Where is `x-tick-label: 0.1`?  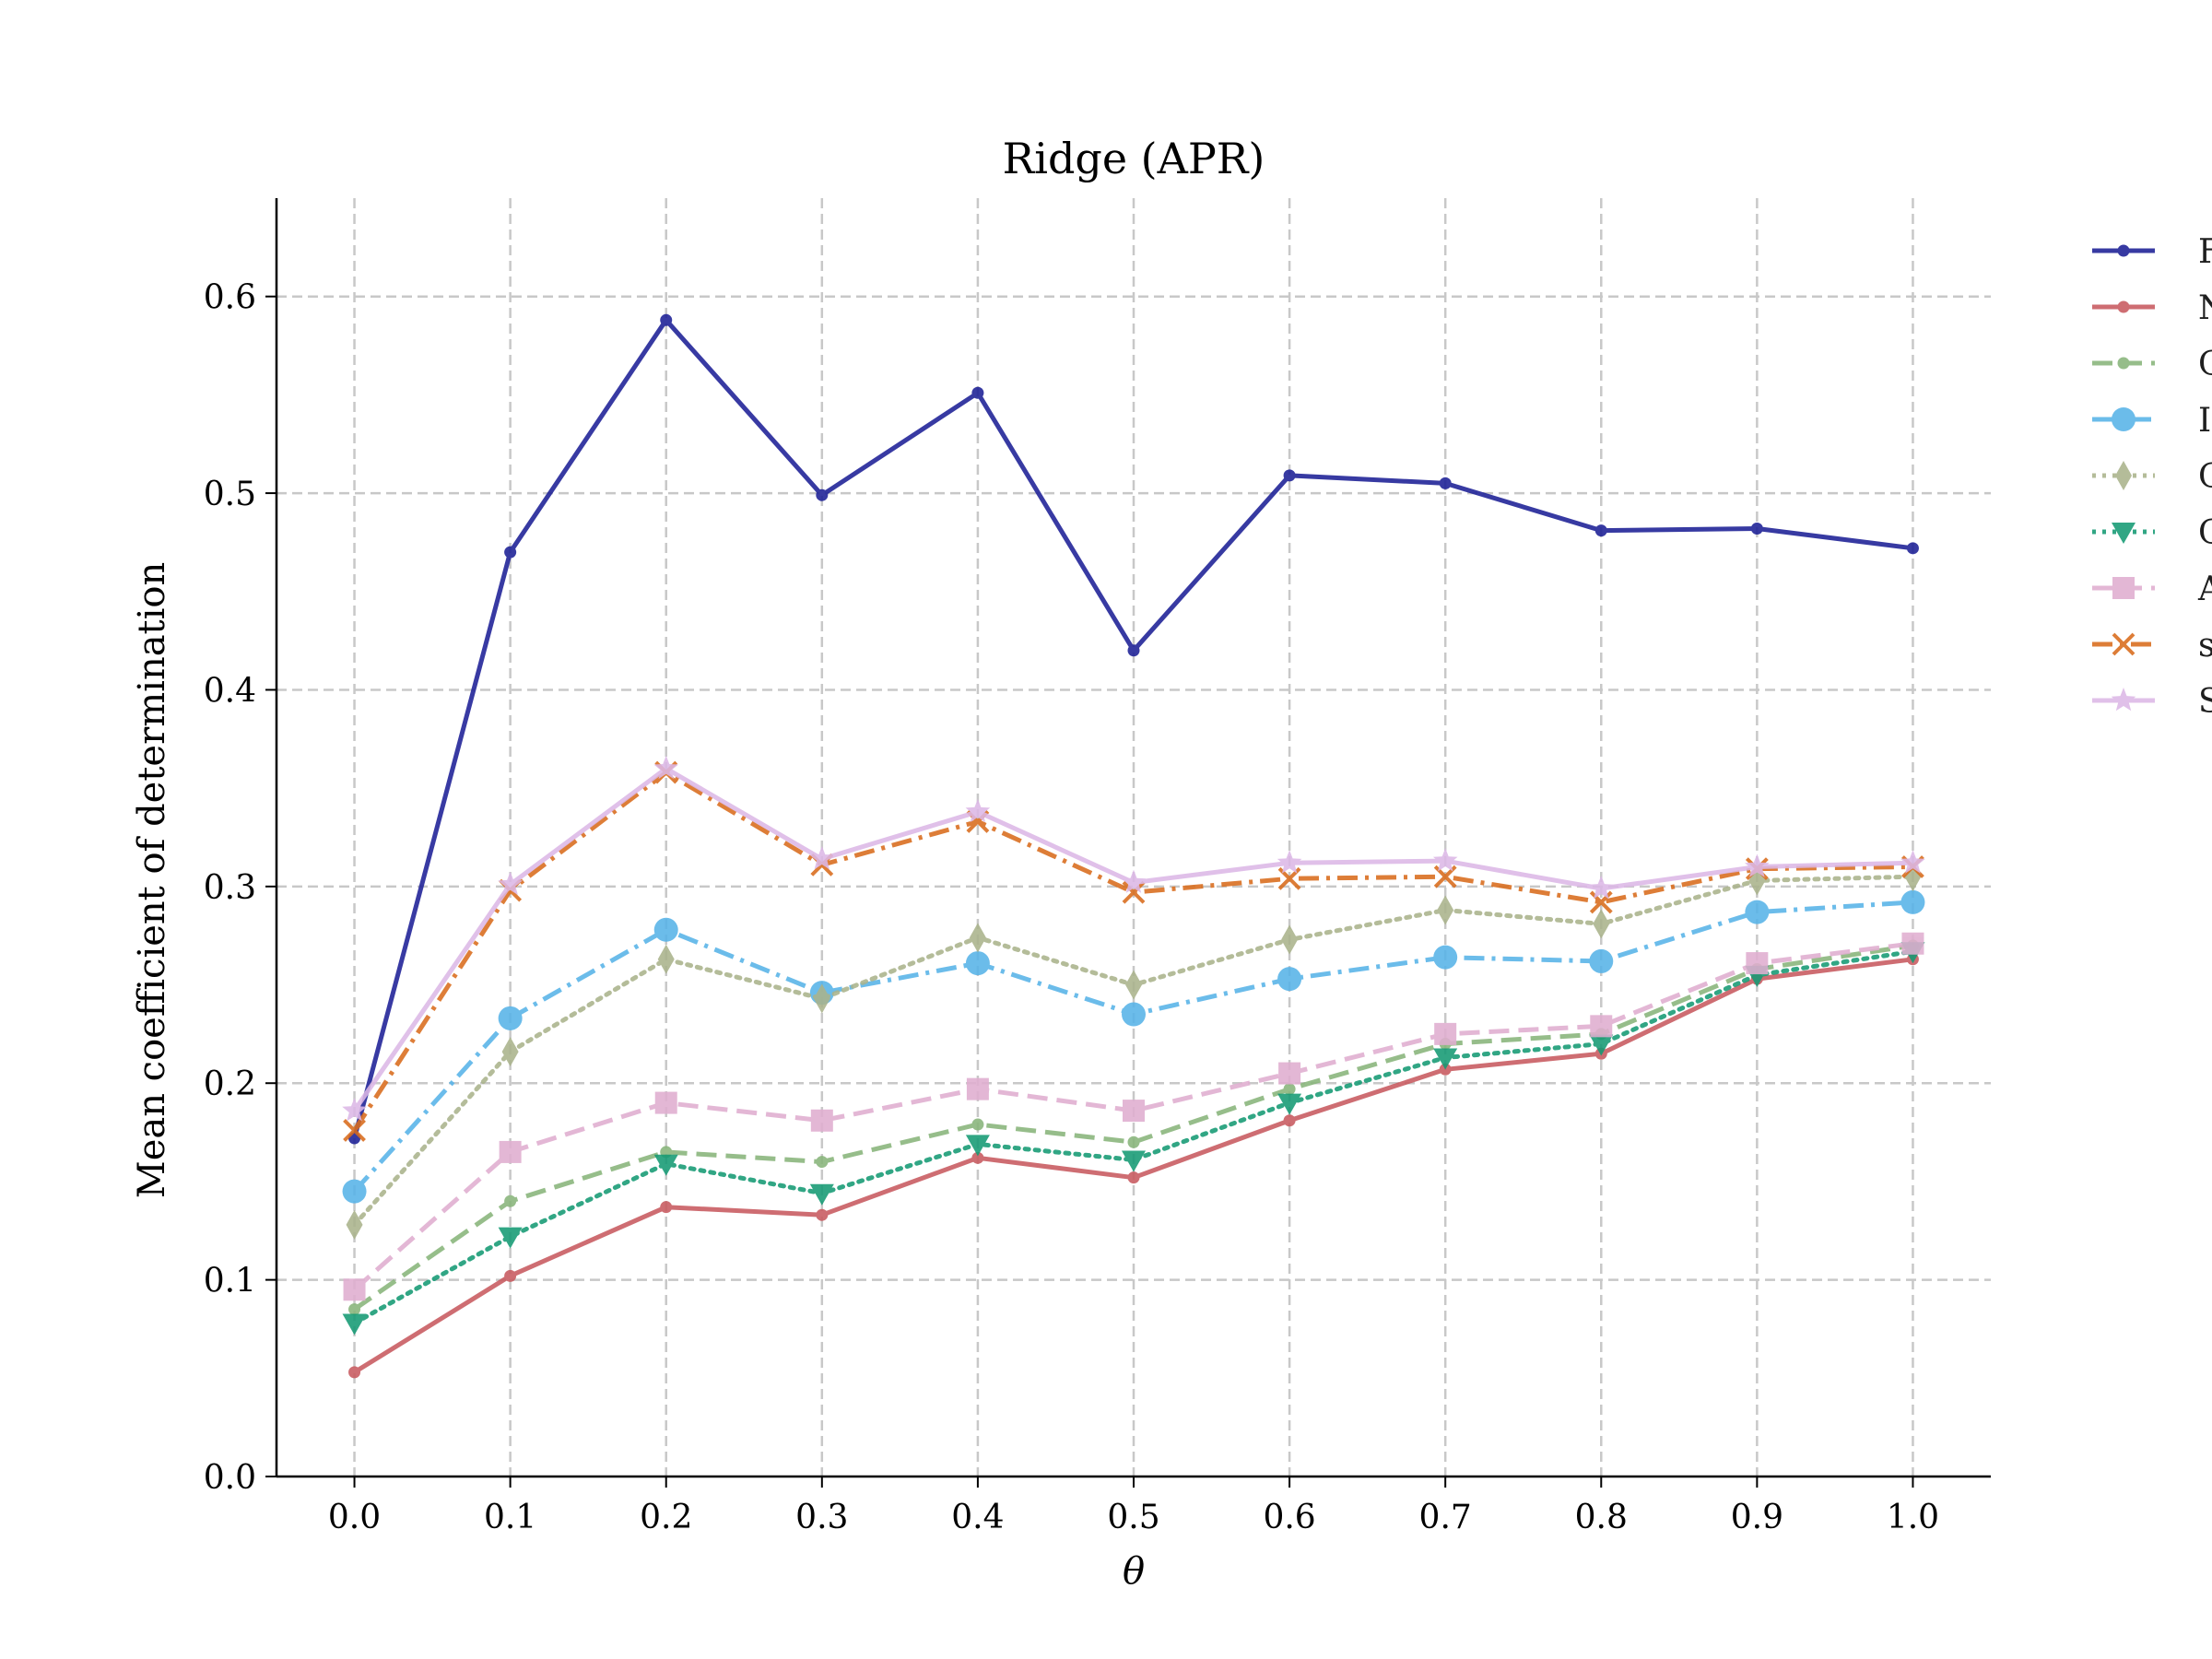 x-tick-label: 0.1 is located at coordinates (510, 1517).